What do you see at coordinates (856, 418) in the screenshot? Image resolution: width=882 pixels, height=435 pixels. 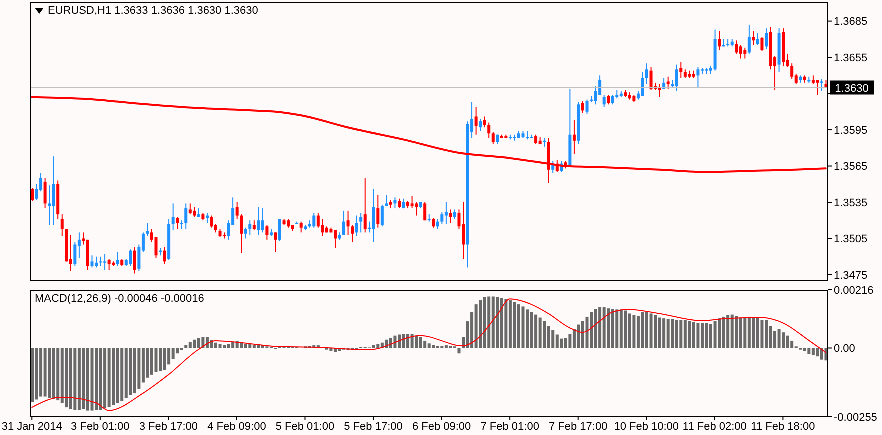 I see `y-tick-label: -0.00255` at bounding box center [856, 418].